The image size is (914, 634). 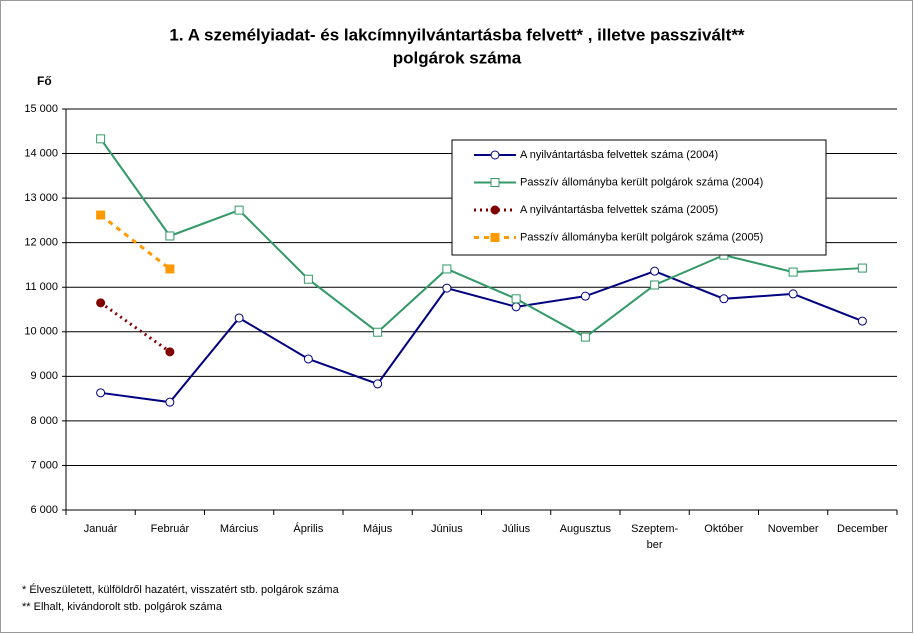 I want to click on x-tick-label: Július, so click(x=516, y=529).